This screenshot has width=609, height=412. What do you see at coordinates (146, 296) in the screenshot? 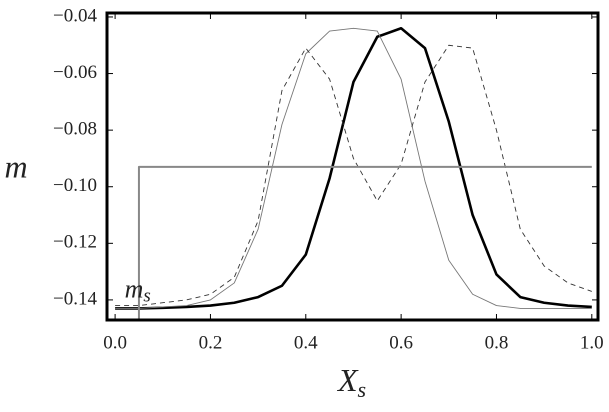
I see `annotation-sub: s` at bounding box center [146, 296].